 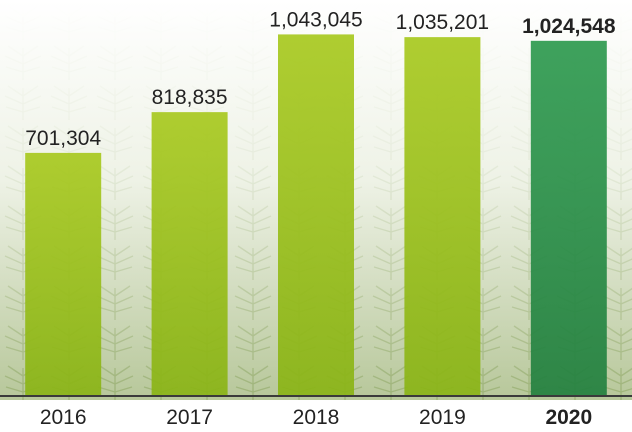 I want to click on bar-2020, so click(x=568, y=218).